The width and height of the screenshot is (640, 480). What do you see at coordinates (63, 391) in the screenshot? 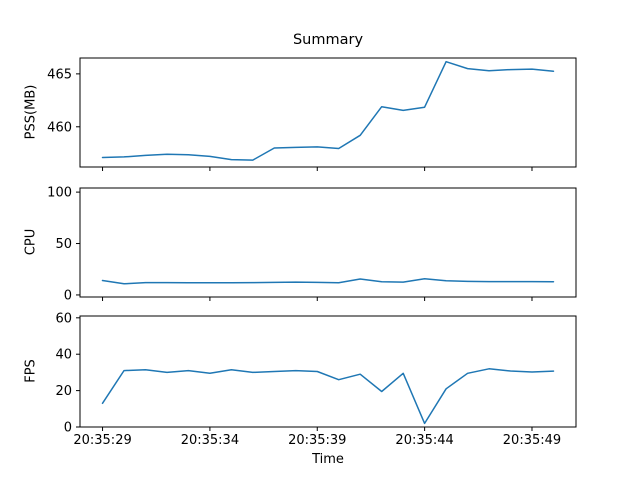
I see `y-tick-label-fps: 20` at bounding box center [63, 391].